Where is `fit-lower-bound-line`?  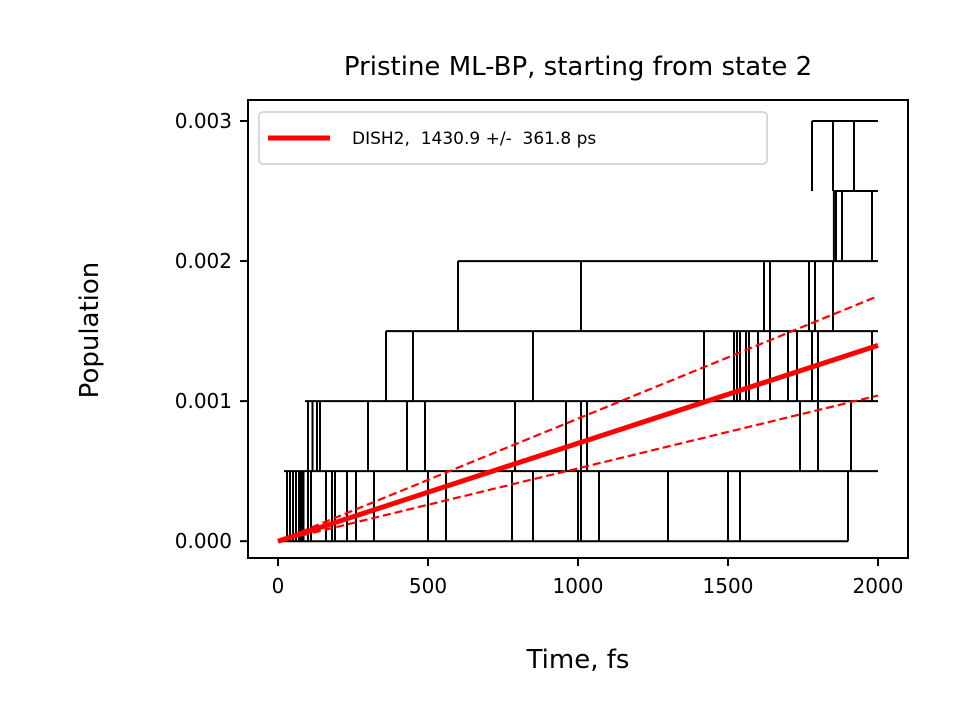
fit-lower-bound-line is located at coordinates (578, 468).